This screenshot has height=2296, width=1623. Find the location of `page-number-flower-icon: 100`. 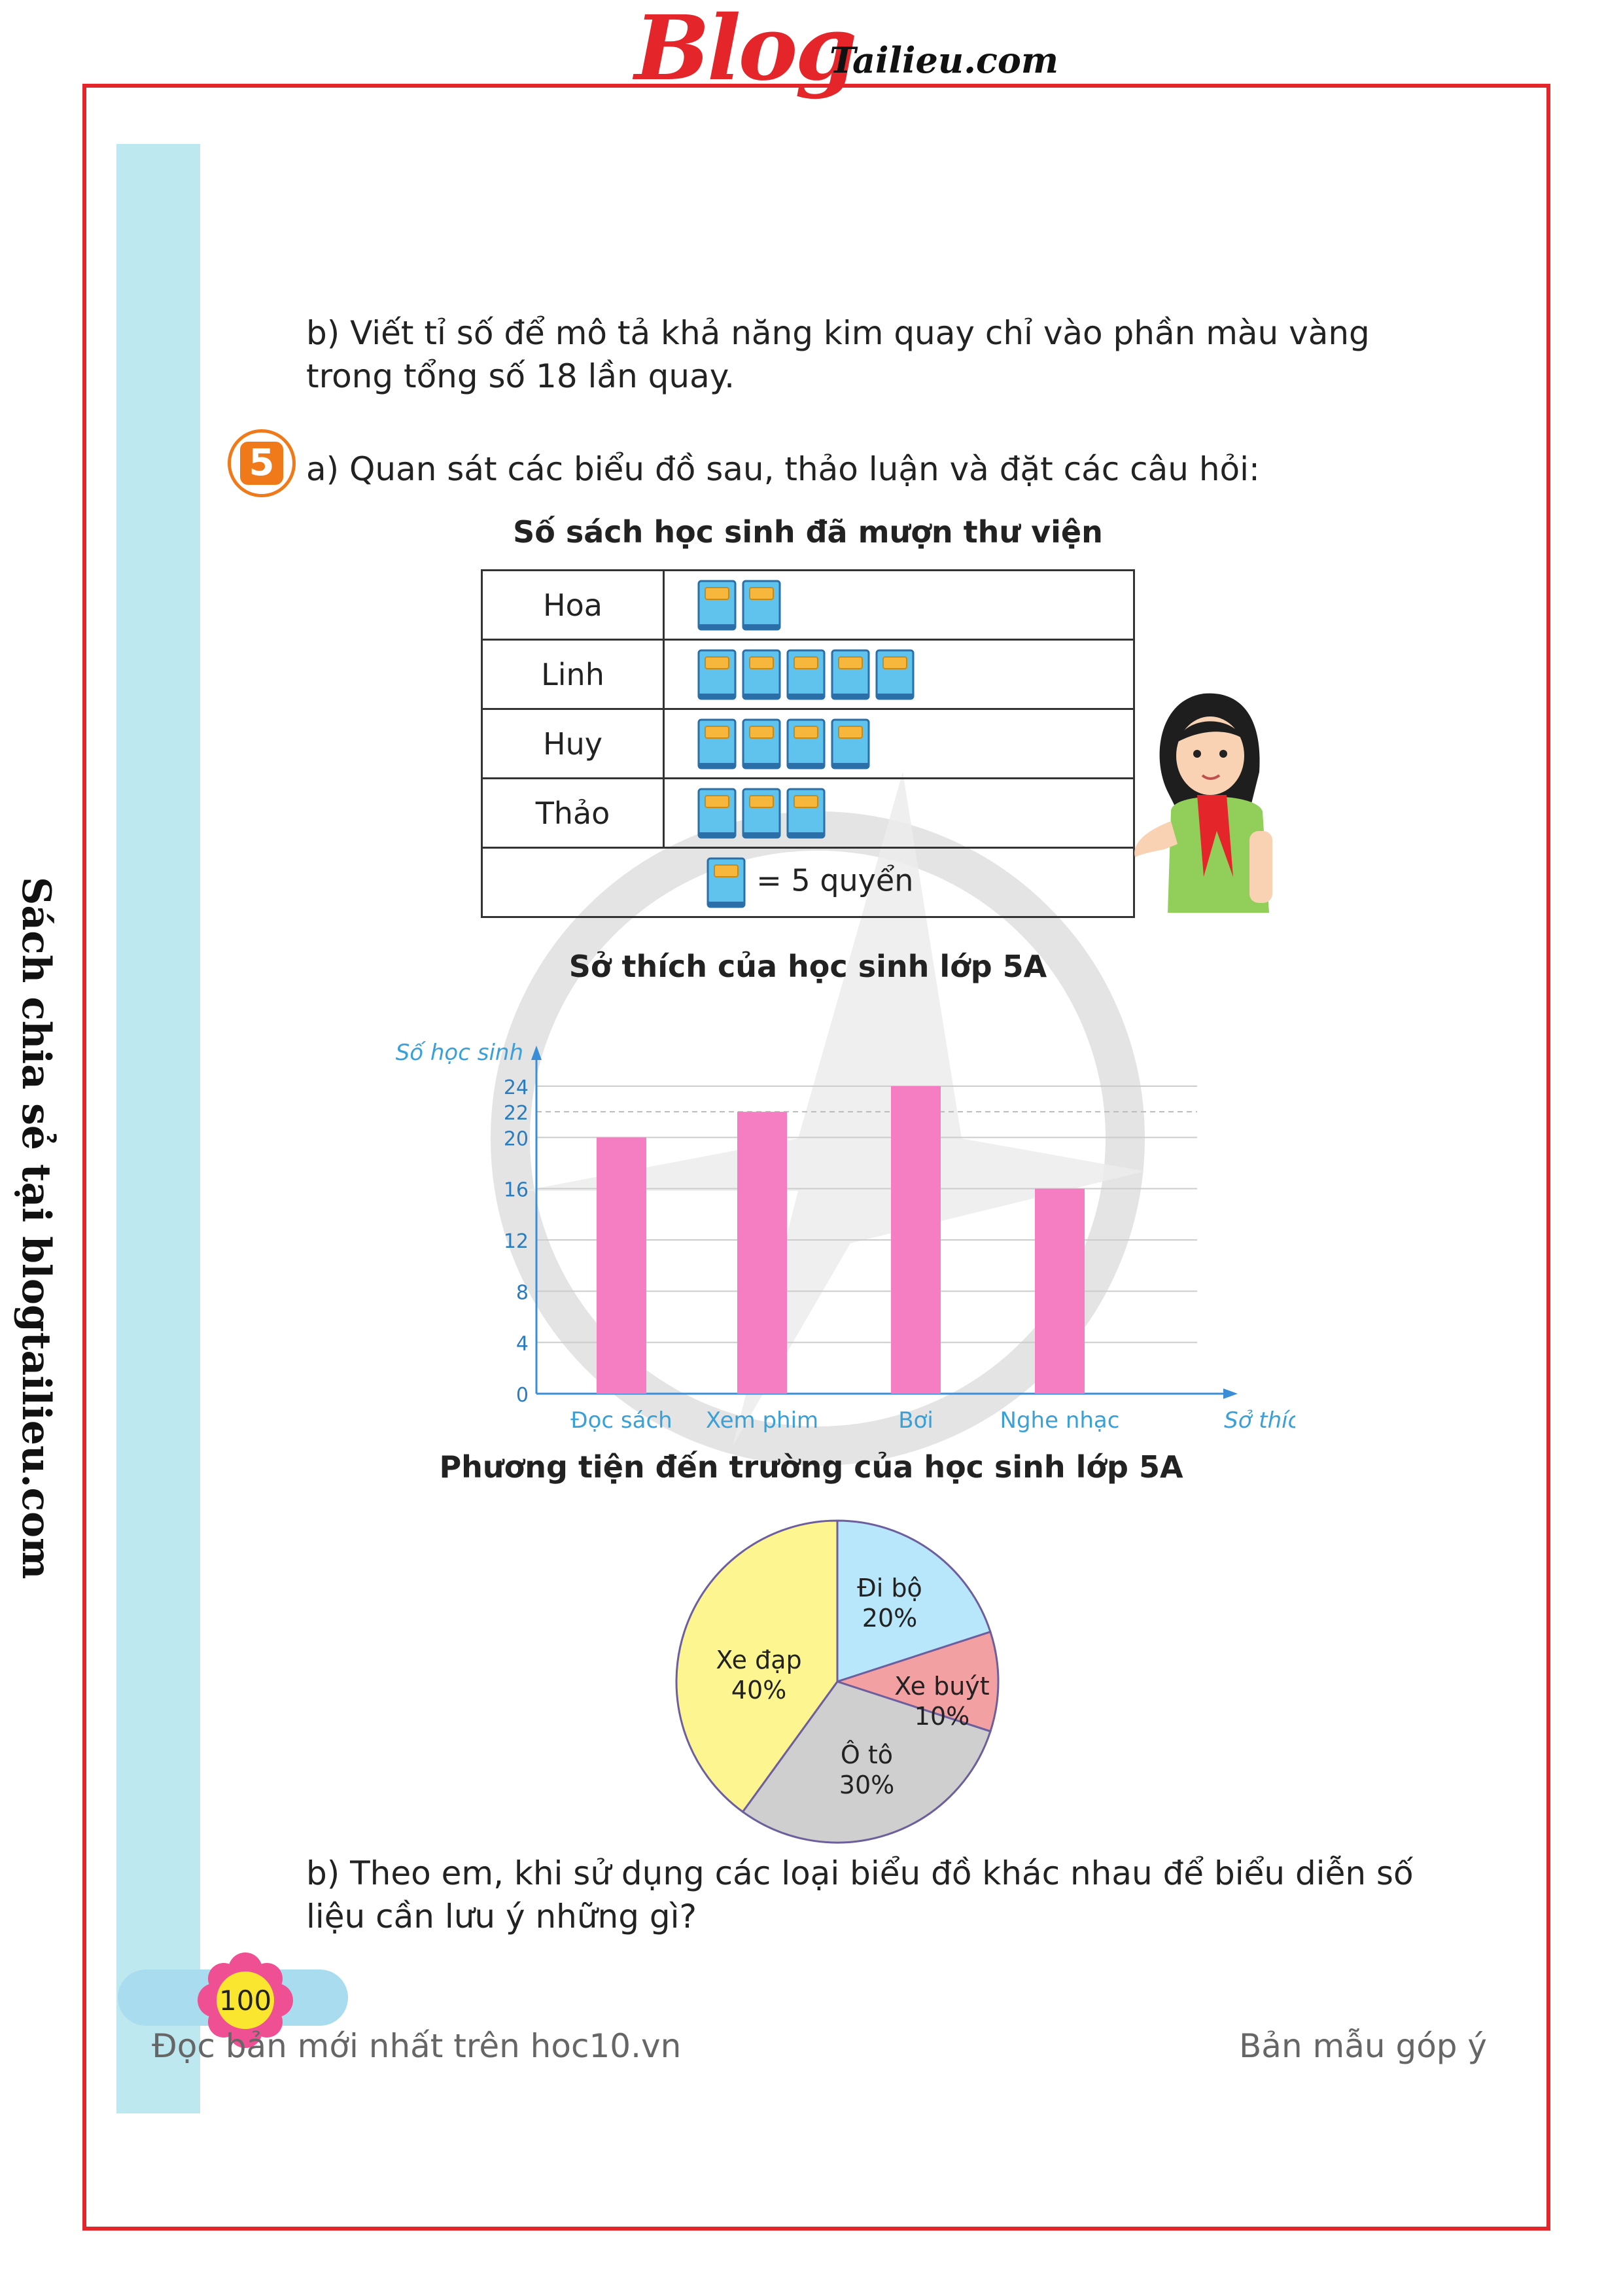

page-number-flower-icon: 100 is located at coordinates (245, 2000).